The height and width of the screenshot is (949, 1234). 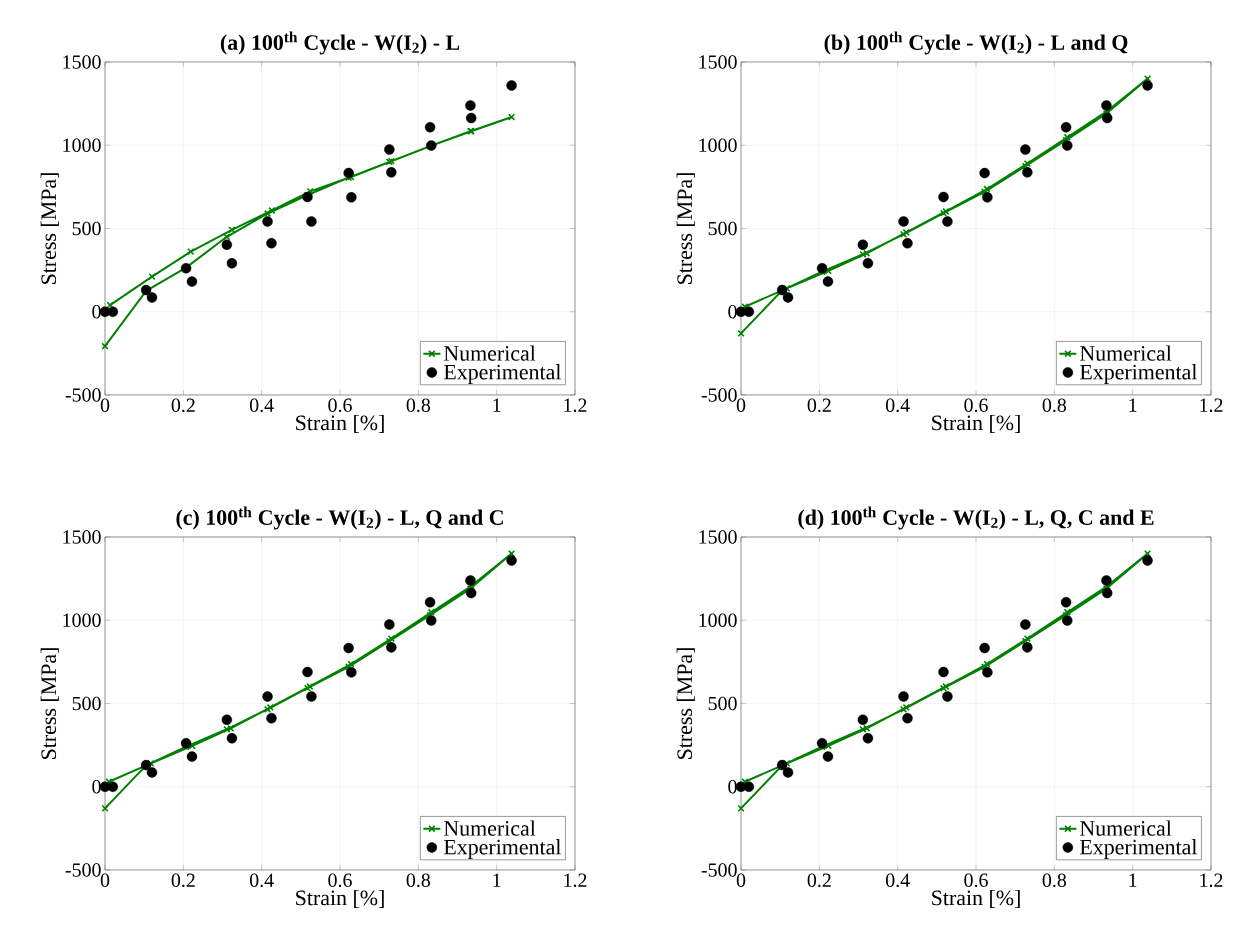 What do you see at coordinates (976, 518) in the screenshot?
I see `chart-title: (d) 100$^{th}$ Cycle - W(I$_{2}$) - L, Q, C and E` at bounding box center [976, 518].